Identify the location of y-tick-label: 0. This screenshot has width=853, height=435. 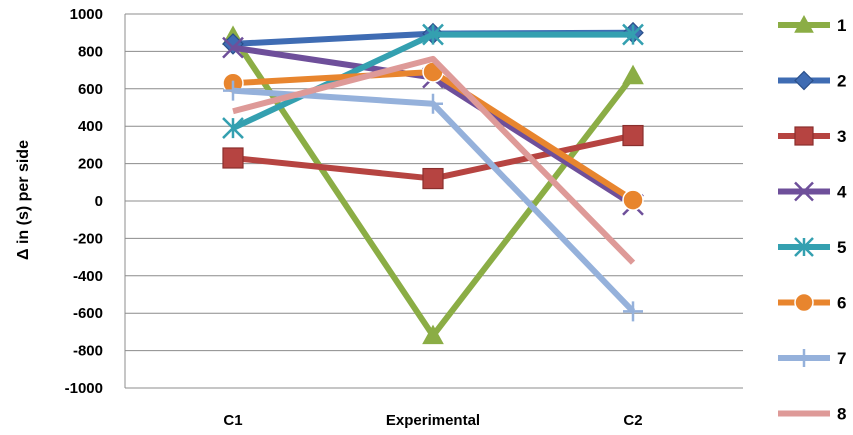
(99, 201).